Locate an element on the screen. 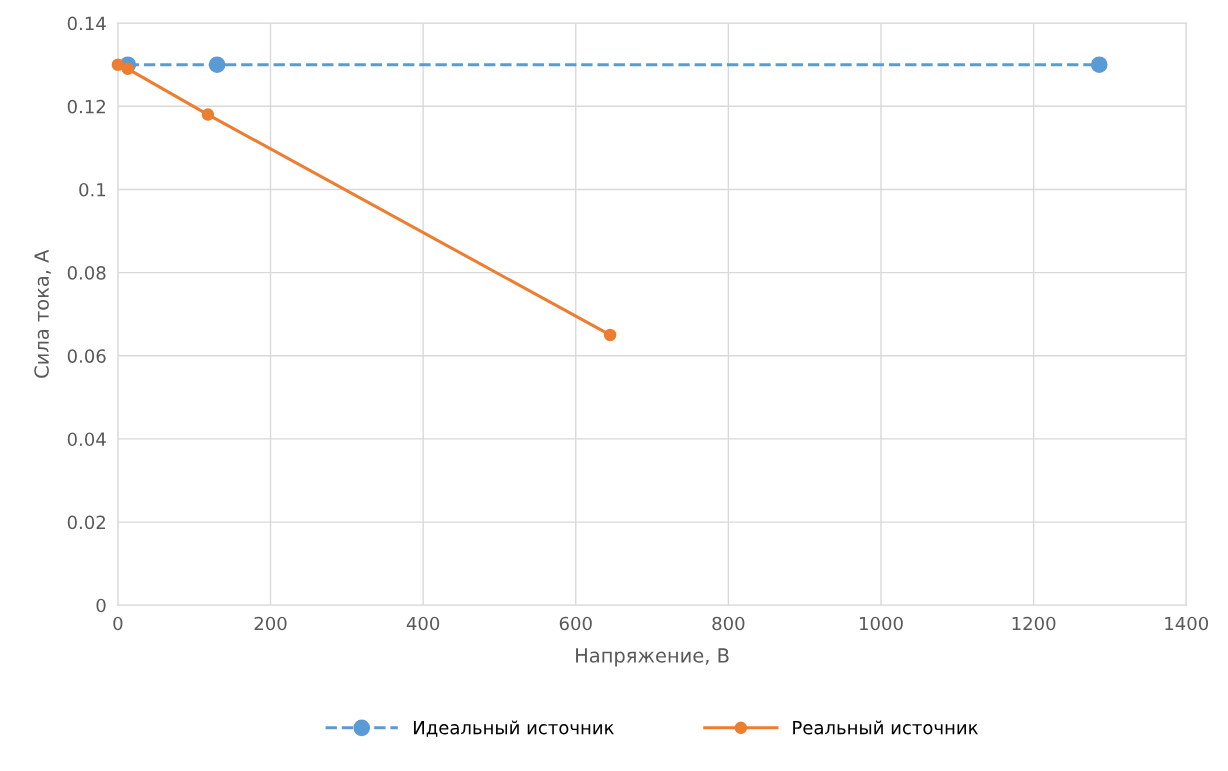 The height and width of the screenshot is (771, 1228). y-tick-label: 0.1 is located at coordinates (92, 189).